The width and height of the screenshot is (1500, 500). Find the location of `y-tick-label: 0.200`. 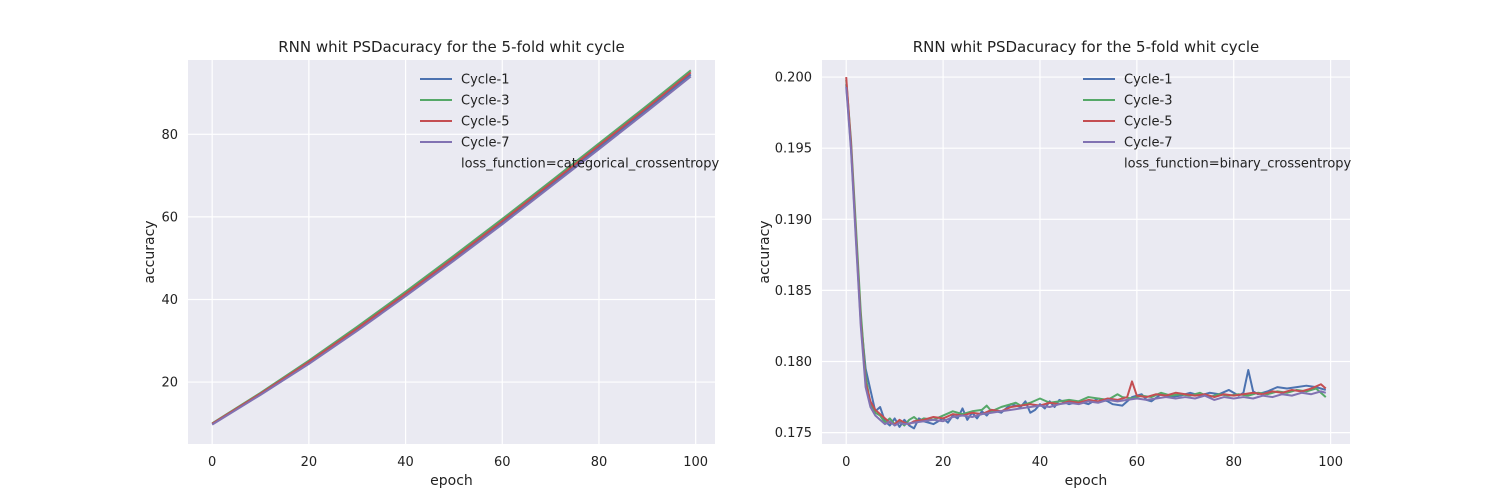

y-tick-label: 0.200 is located at coordinates (793, 78).